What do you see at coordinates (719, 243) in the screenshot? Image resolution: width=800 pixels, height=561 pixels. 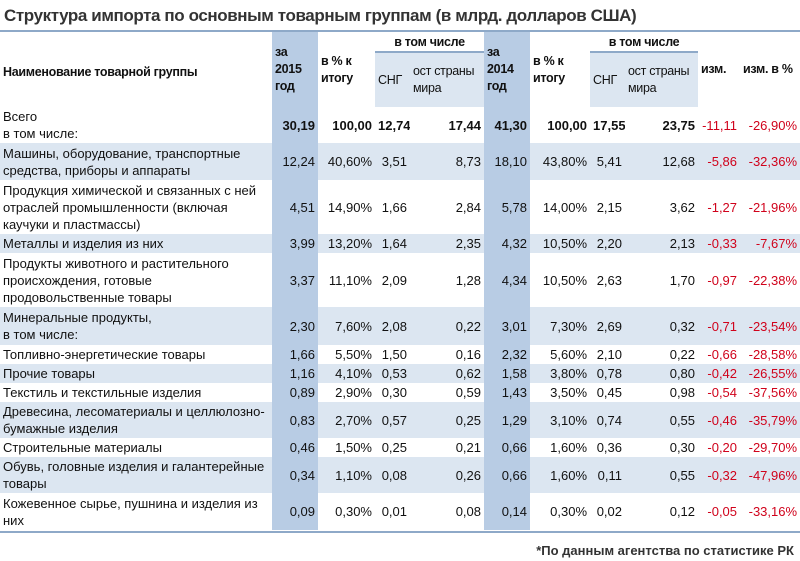 I see `cell-change: -0,33` at bounding box center [719, 243].